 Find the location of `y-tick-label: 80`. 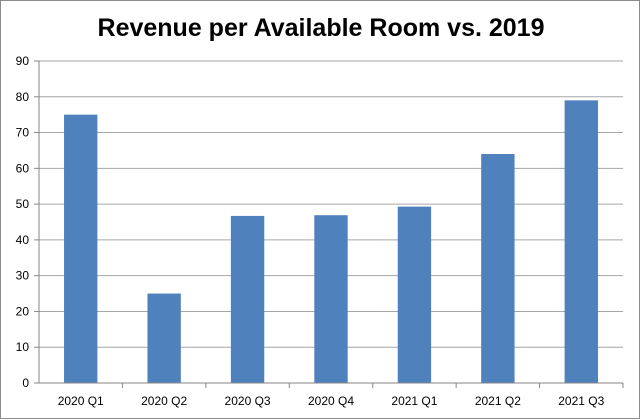

y-tick-label: 80 is located at coordinates (23, 97).